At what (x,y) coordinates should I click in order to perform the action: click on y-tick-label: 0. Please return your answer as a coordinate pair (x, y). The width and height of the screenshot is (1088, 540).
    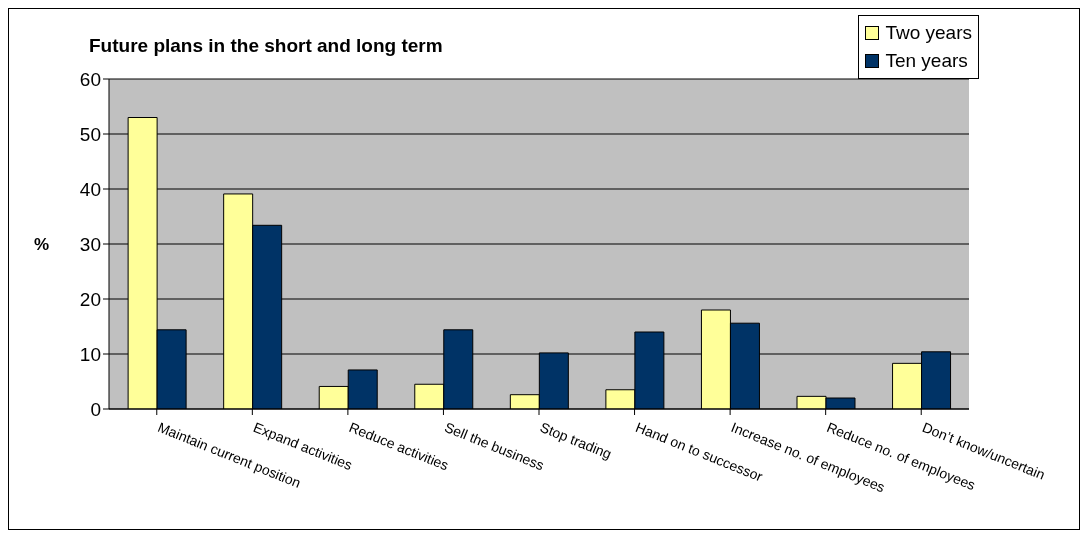
    Looking at the image, I should click on (95, 409).